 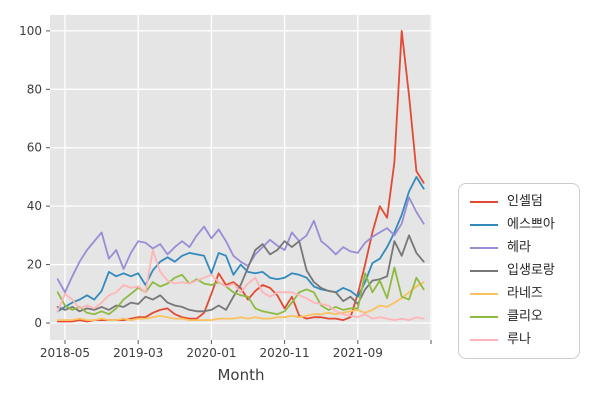 What do you see at coordinates (358, 353) in the screenshot?
I see `x-tick-label: 2021-09` at bounding box center [358, 353].